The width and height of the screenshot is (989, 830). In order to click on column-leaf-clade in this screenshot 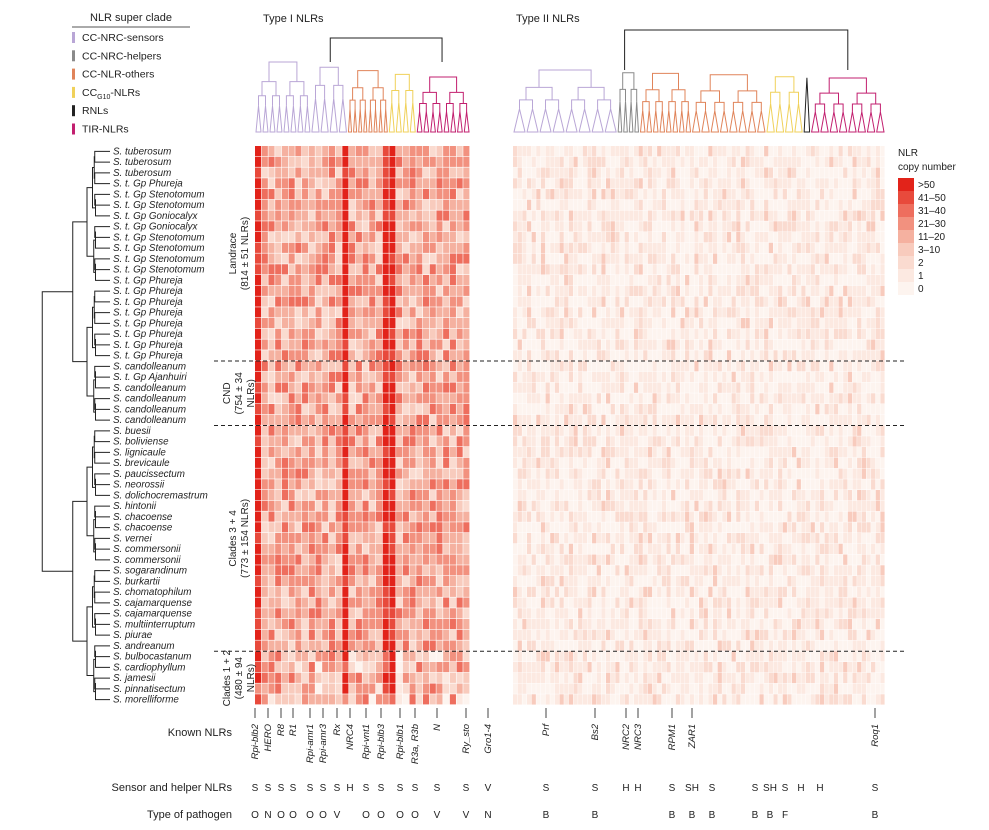, I will do `click(315, 115)`.